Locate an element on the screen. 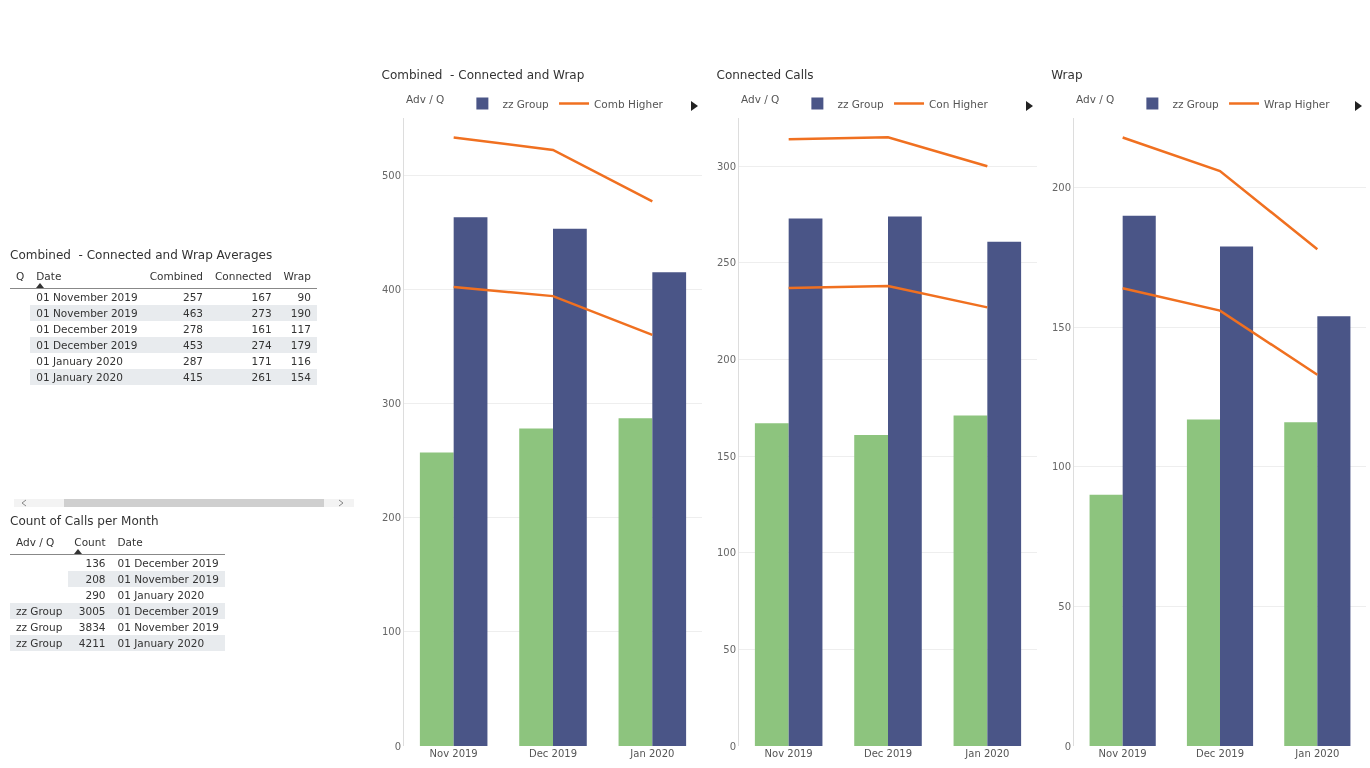  legend-label: Con Higher is located at coordinates (959, 103).